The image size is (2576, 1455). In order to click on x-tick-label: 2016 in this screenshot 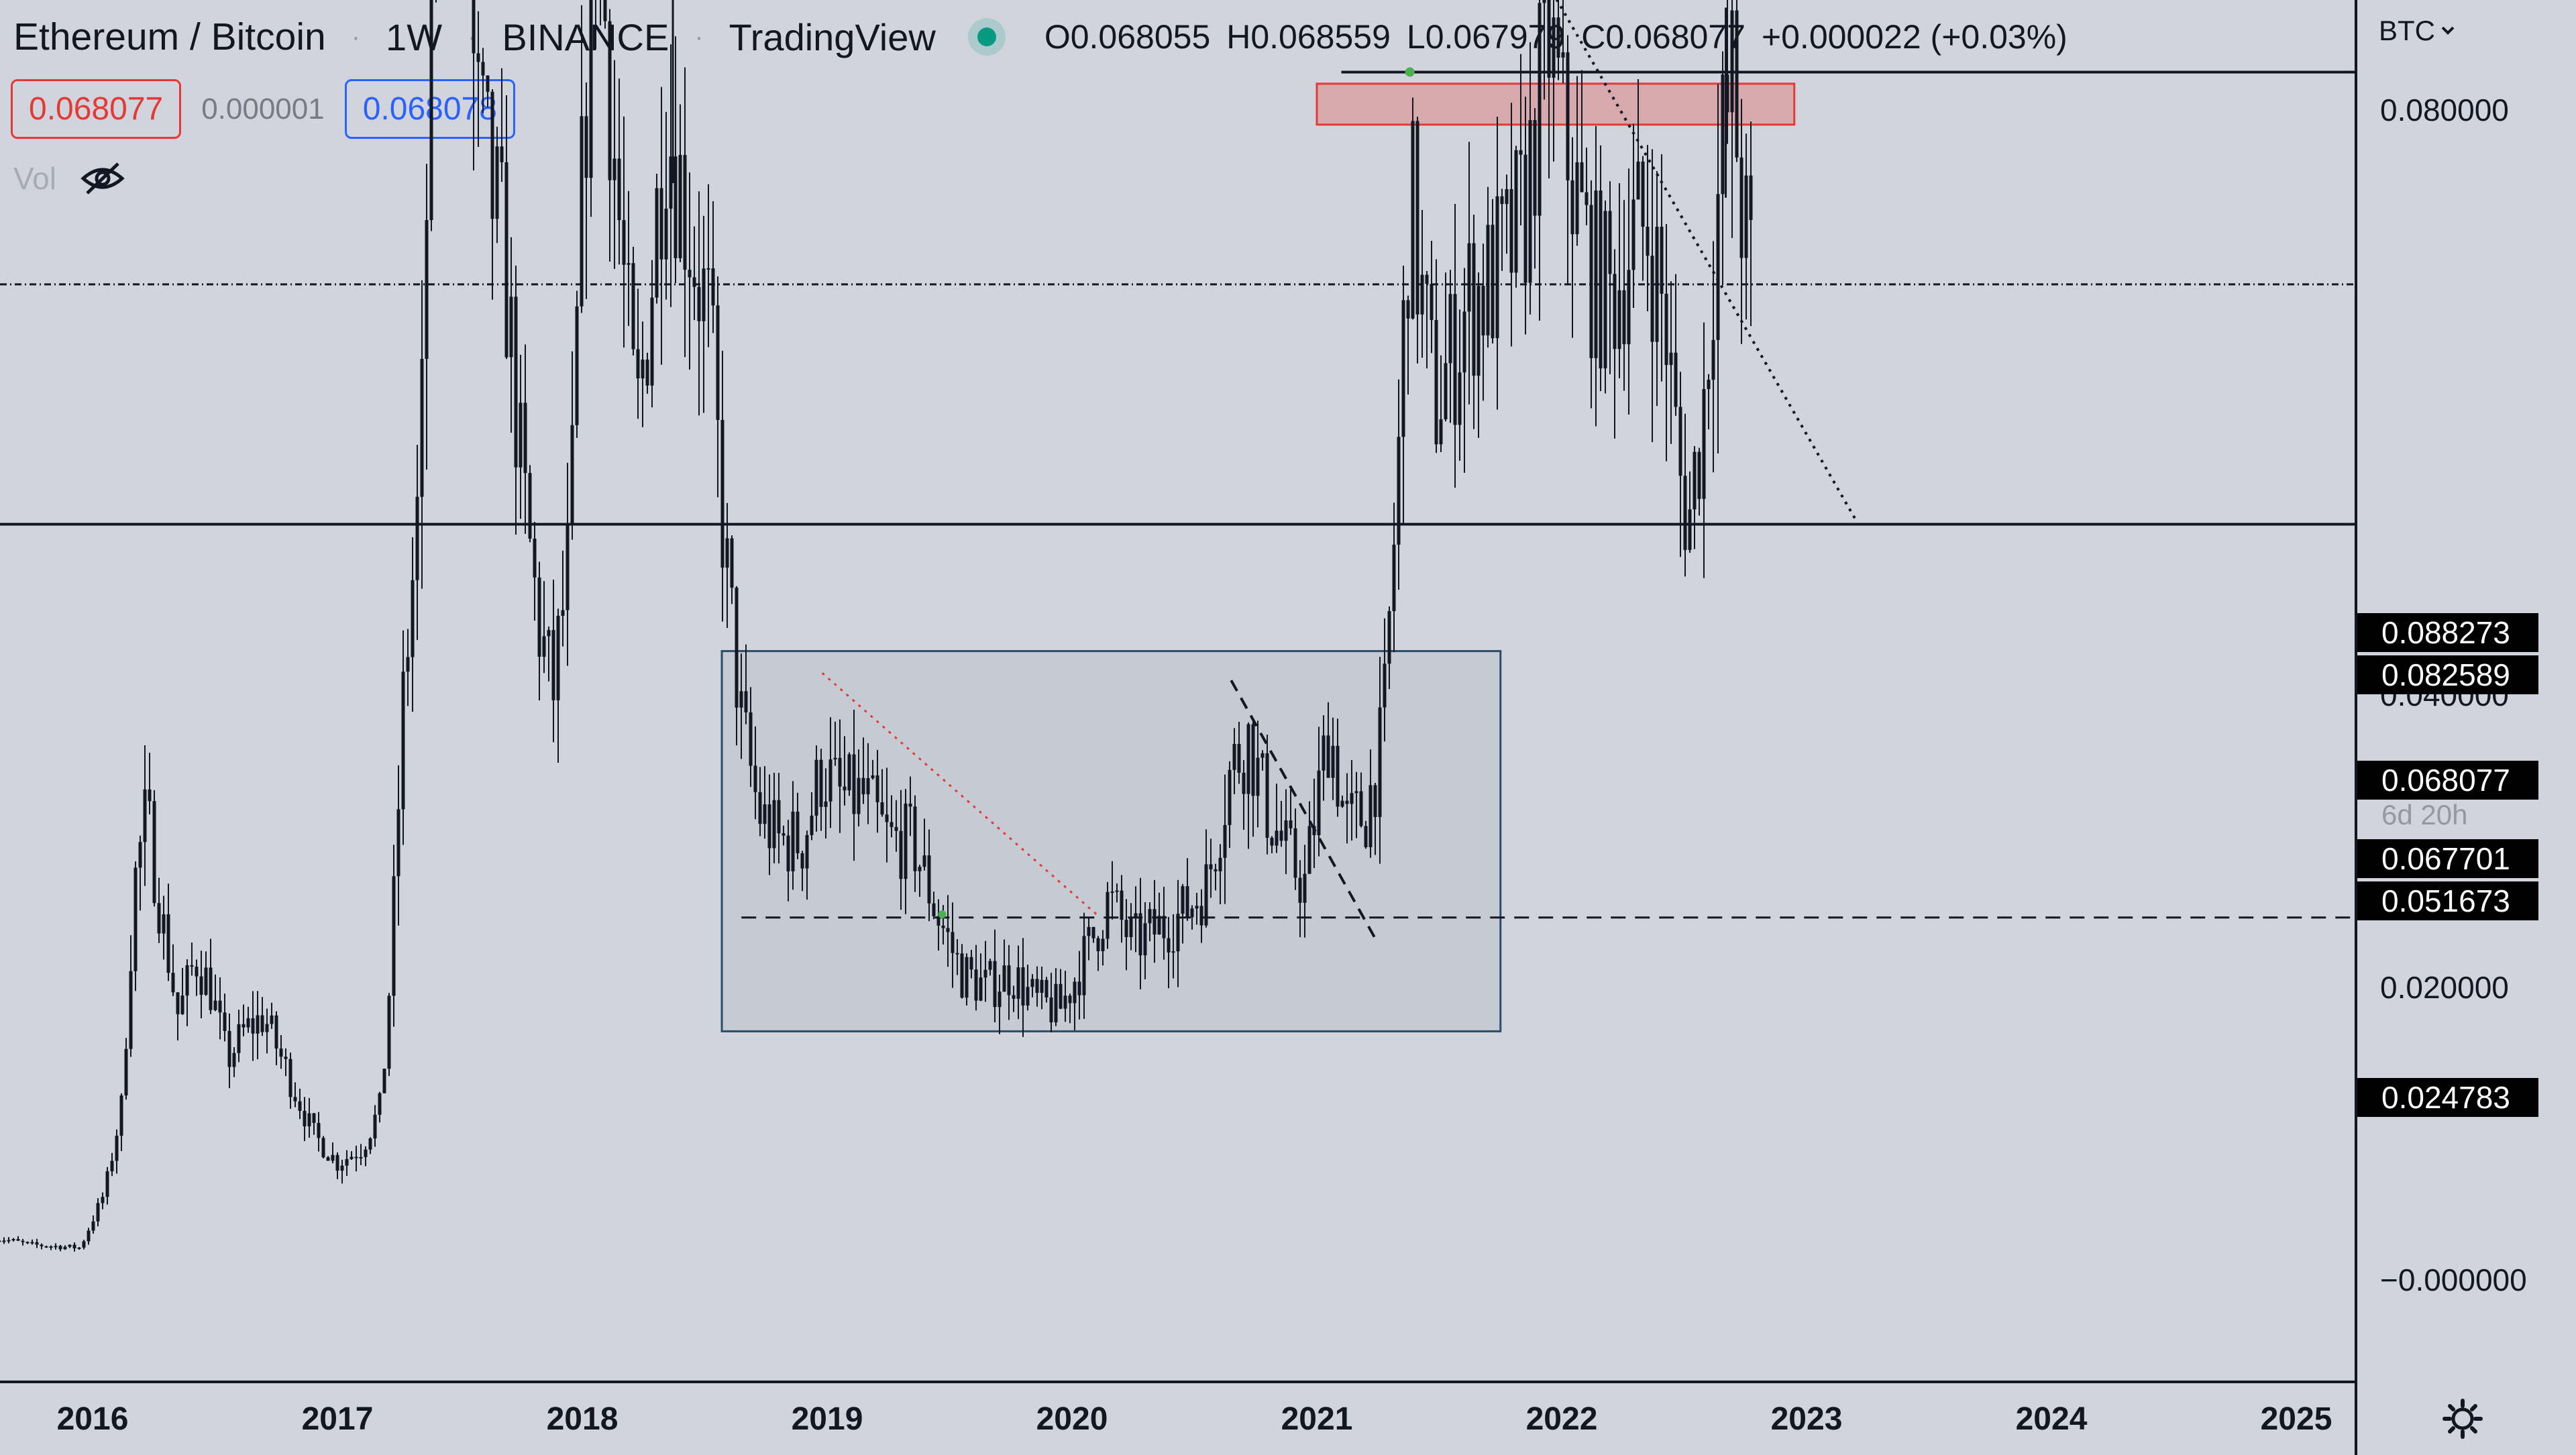, I will do `click(92, 1419)`.